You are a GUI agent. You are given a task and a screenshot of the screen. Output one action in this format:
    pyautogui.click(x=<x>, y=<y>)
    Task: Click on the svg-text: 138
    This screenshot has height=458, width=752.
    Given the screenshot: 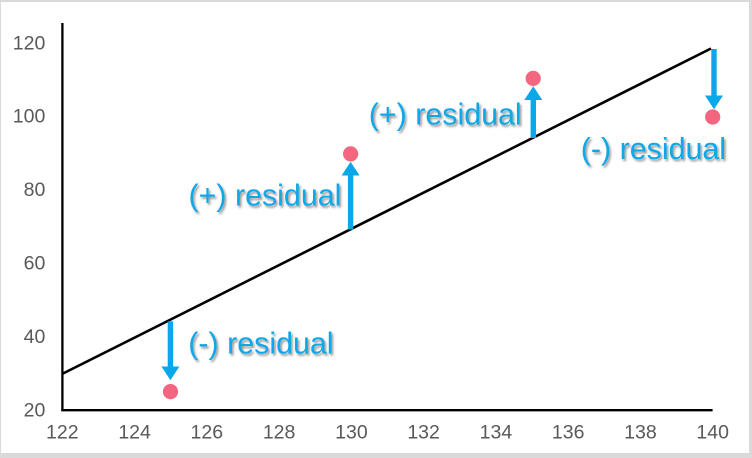 What is the action you would take?
    pyautogui.click(x=640, y=432)
    